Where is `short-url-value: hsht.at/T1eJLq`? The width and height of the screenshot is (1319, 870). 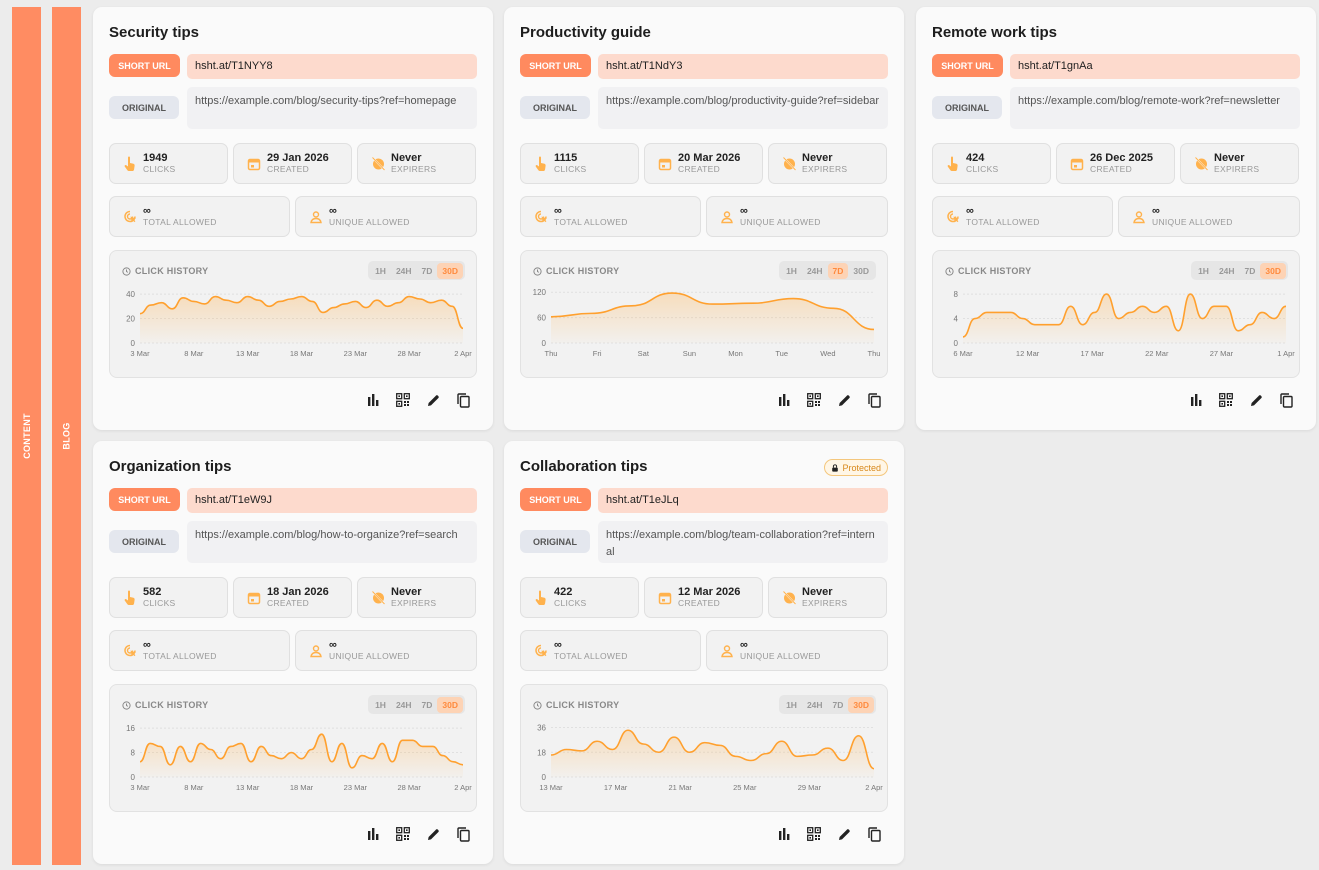 short-url-value: hsht.at/T1eJLq is located at coordinates (743, 500).